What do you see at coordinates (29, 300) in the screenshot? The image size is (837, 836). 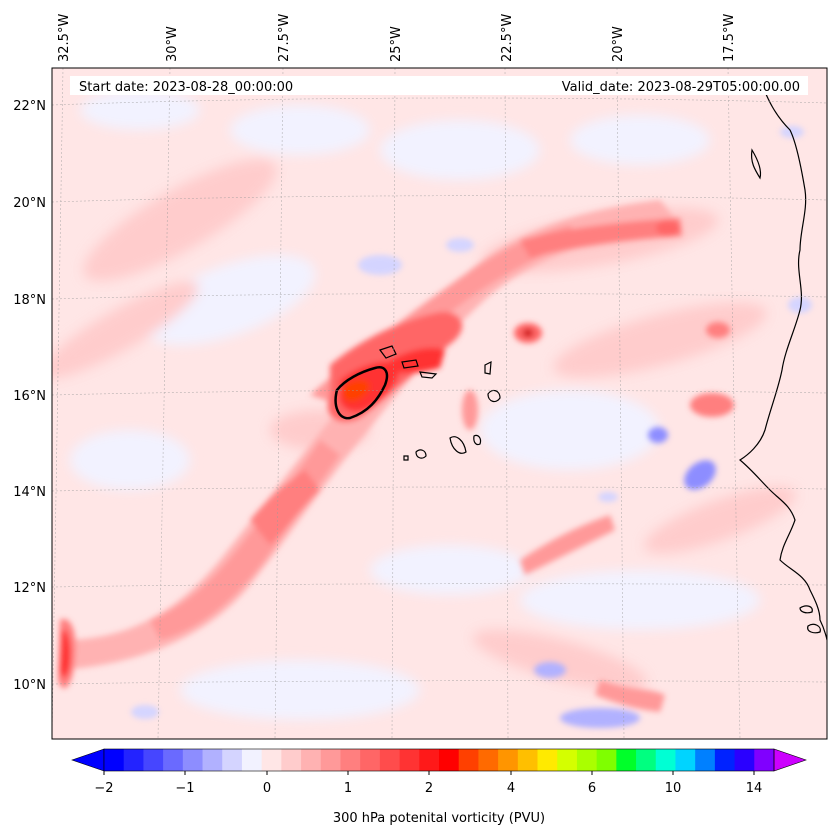 I see `lat-label: 18°N` at bounding box center [29, 300].